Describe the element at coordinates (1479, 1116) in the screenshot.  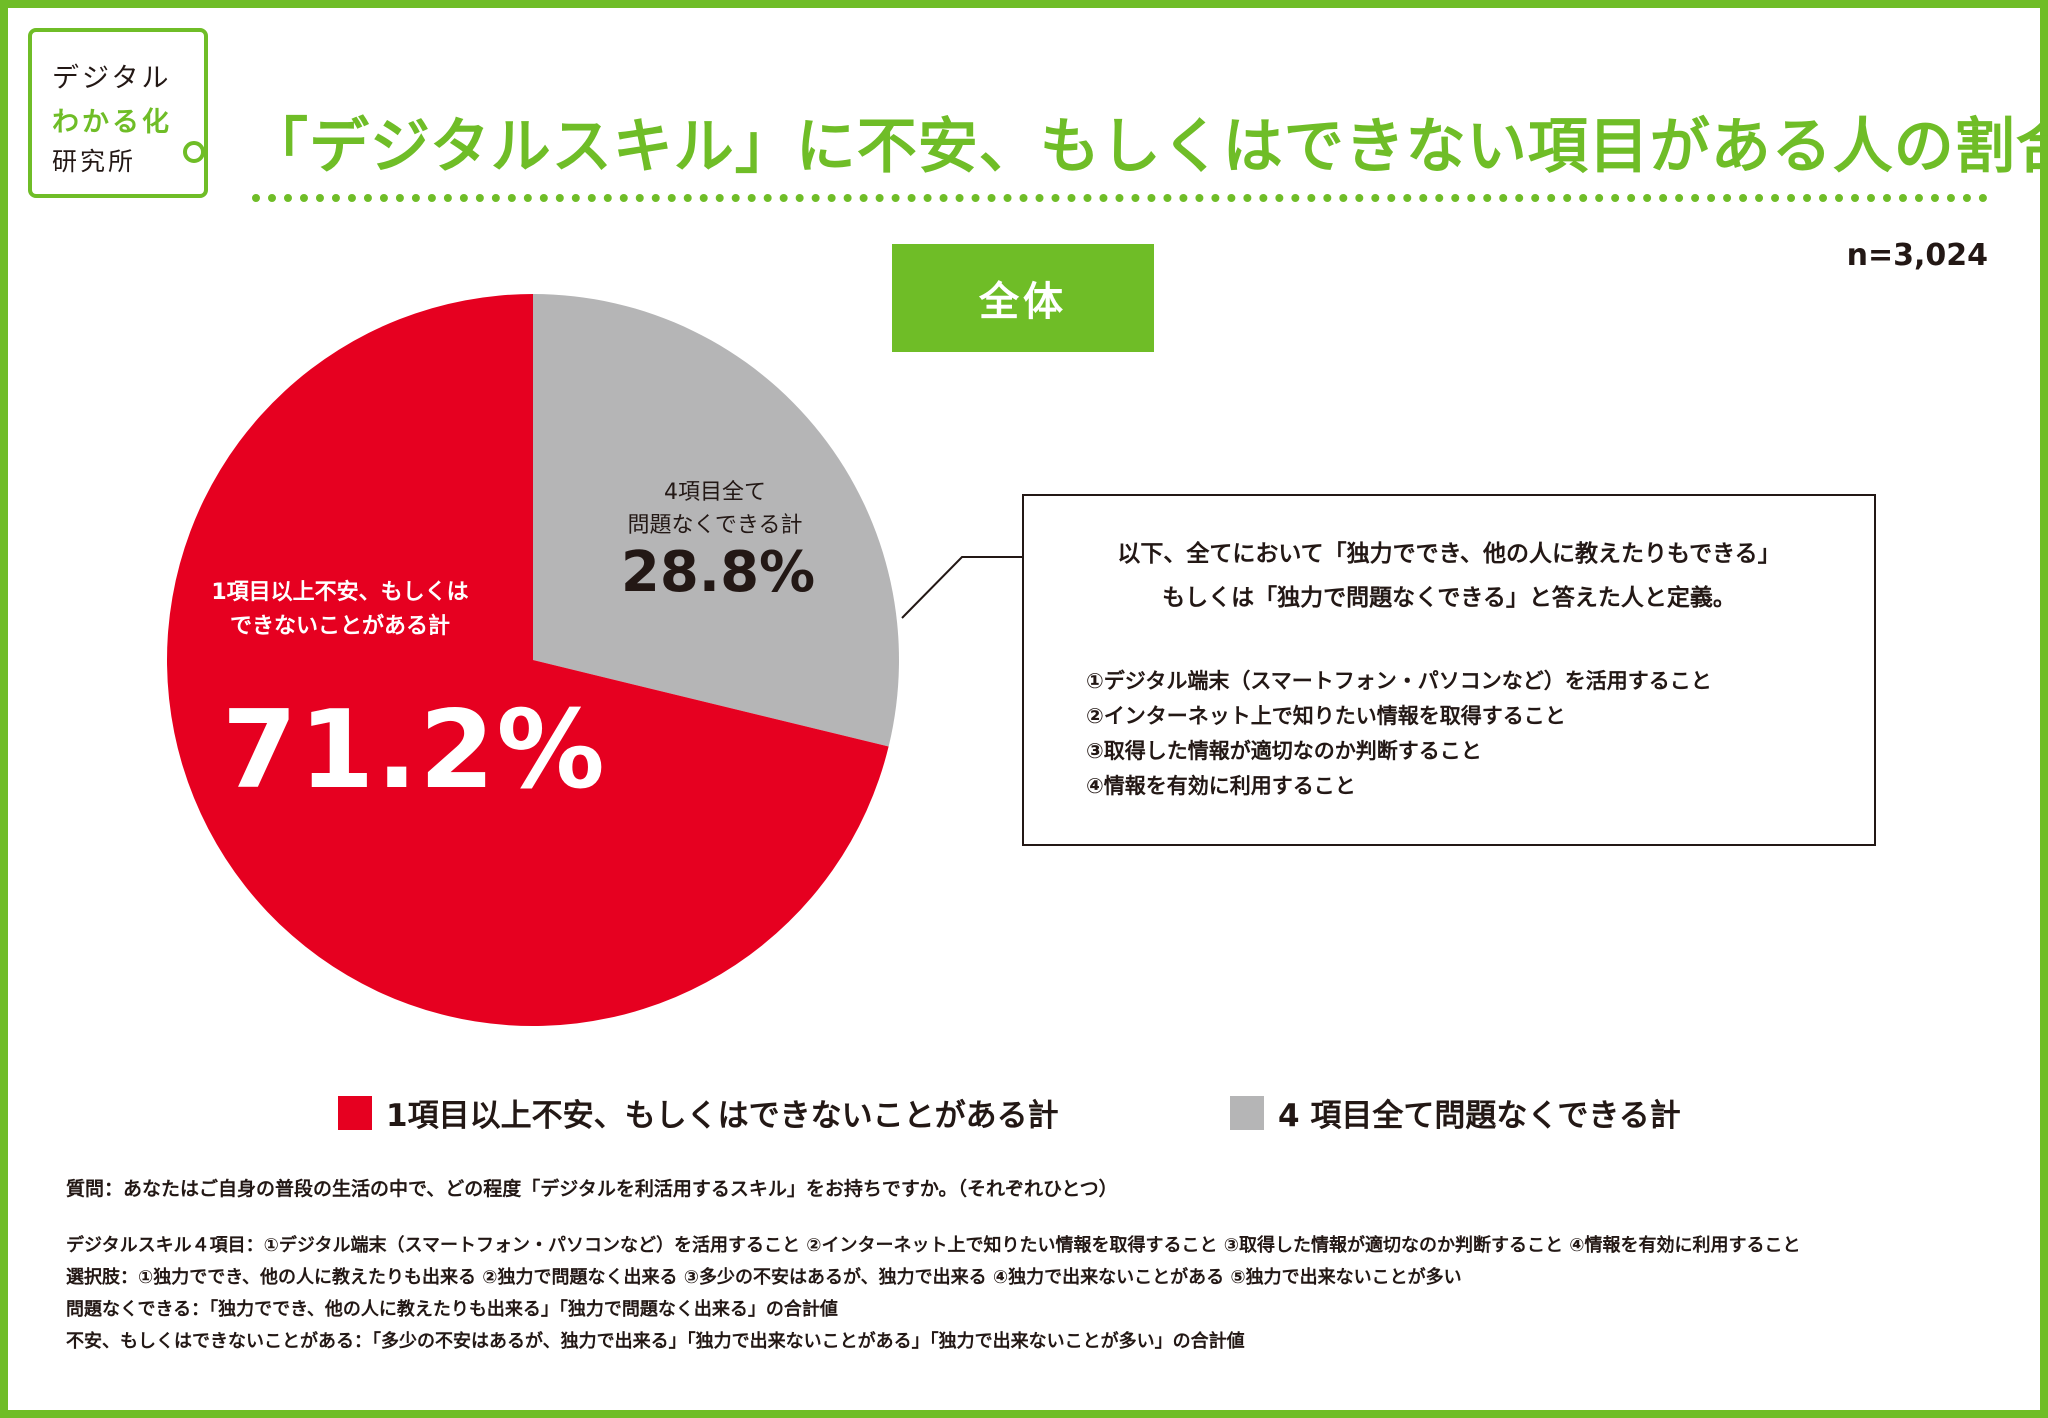
I see `legend-label-gray: 4 項目全て問題なくできる計` at that location.